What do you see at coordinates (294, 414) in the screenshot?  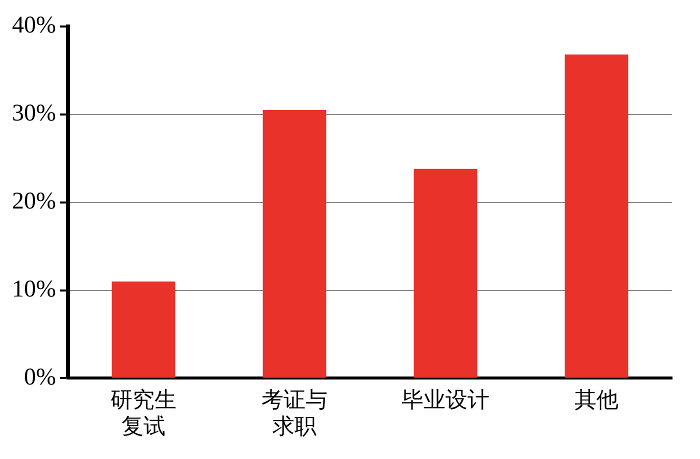 I see `x-tick-label: 考证与求职` at bounding box center [294, 414].